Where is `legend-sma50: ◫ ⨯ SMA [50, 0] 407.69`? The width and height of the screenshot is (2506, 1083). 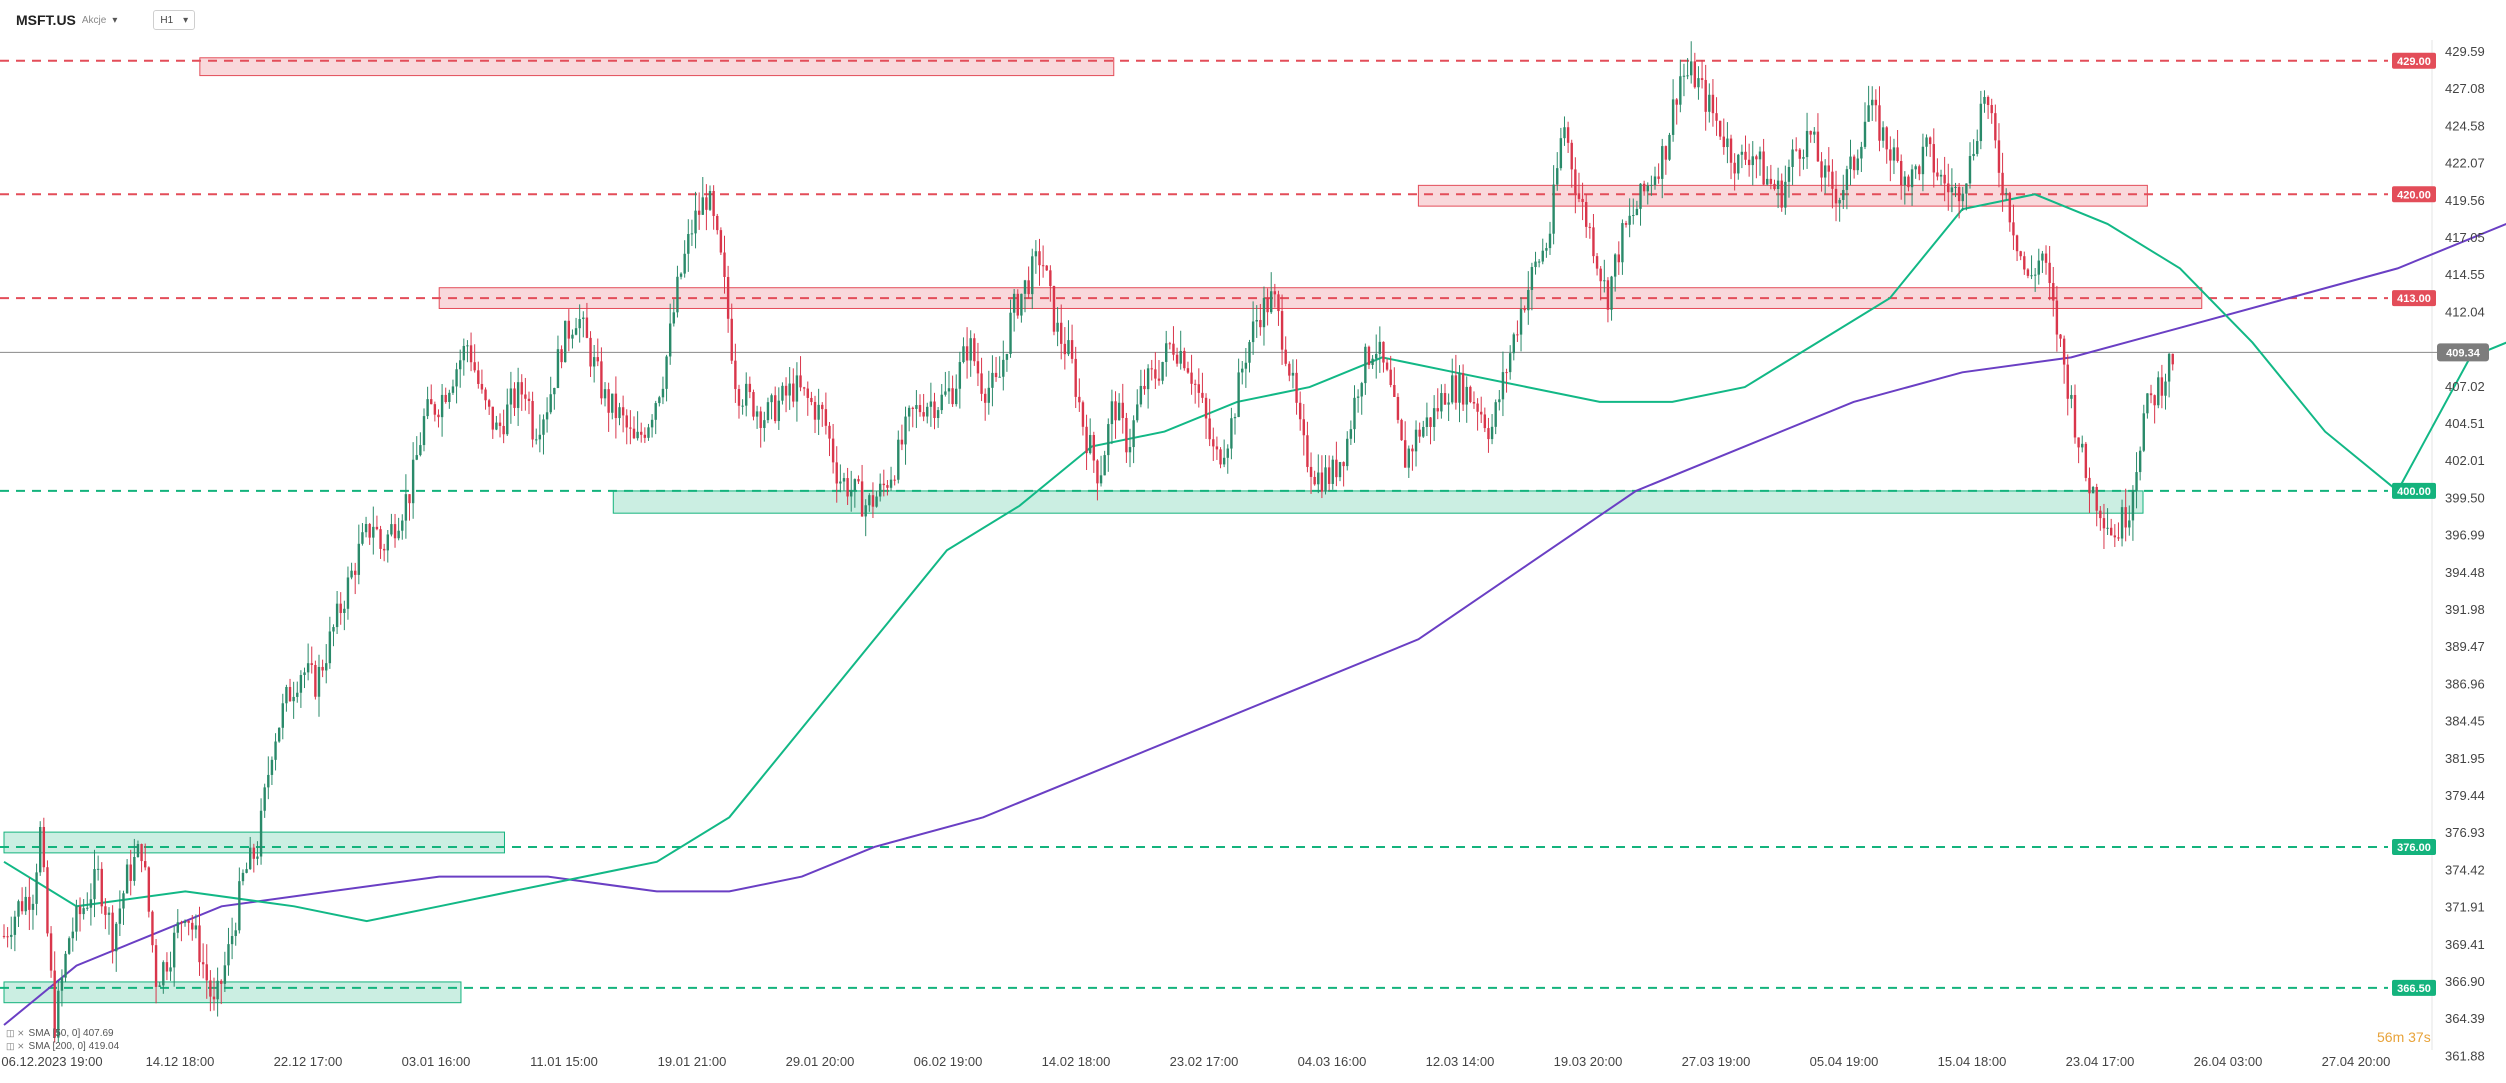
legend-sma50: ◫ ⨯ SMA [50, 0] 407.69 is located at coordinates (62, 1033).